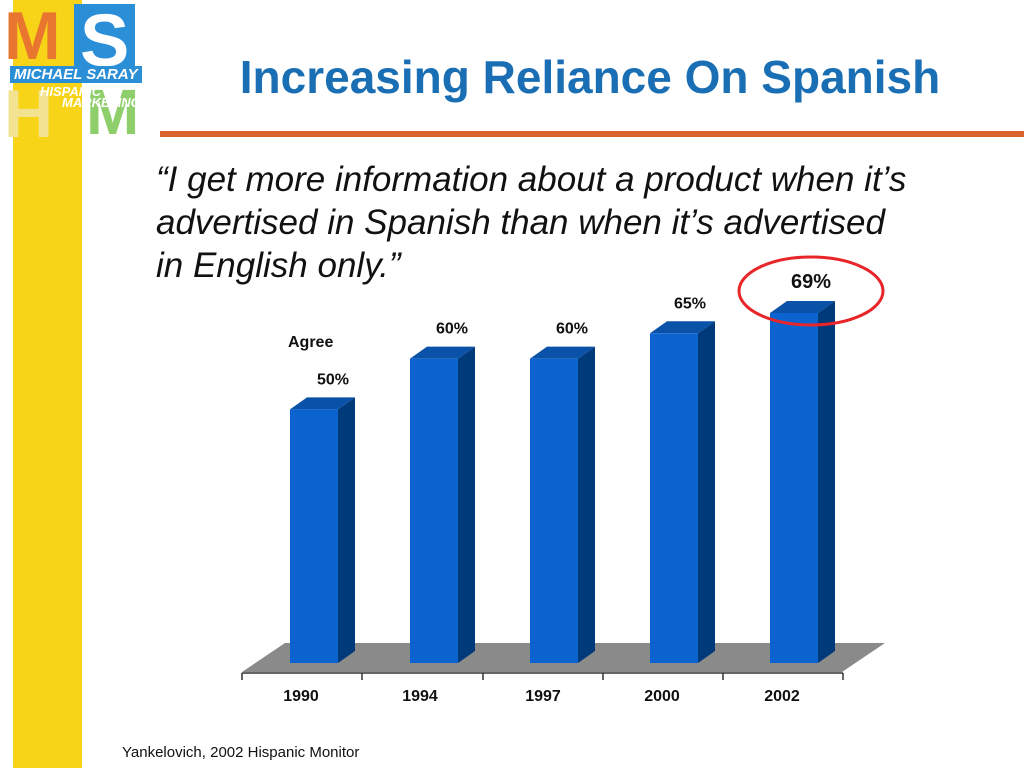 The width and height of the screenshot is (1024, 768). I want to click on bar-side-1990, so click(346, 530).